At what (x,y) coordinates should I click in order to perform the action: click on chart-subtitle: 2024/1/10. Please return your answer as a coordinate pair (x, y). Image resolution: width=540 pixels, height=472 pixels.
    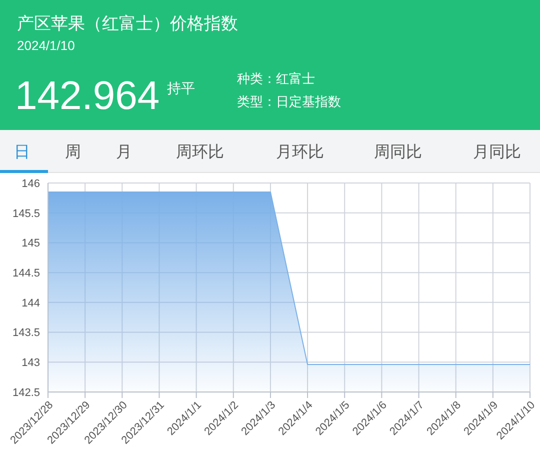
    Looking at the image, I should click on (46, 45).